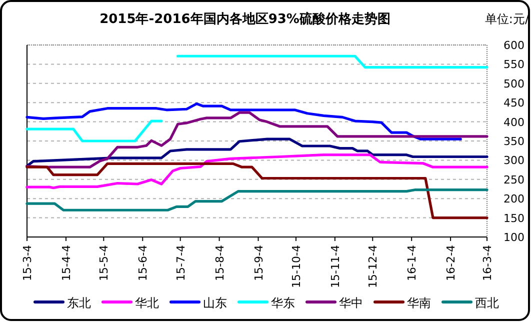 The height and width of the screenshot is (322, 531). Describe the element at coordinates (487, 263) in the screenshot. I see `x-tick-label: 16-3-4` at that location.